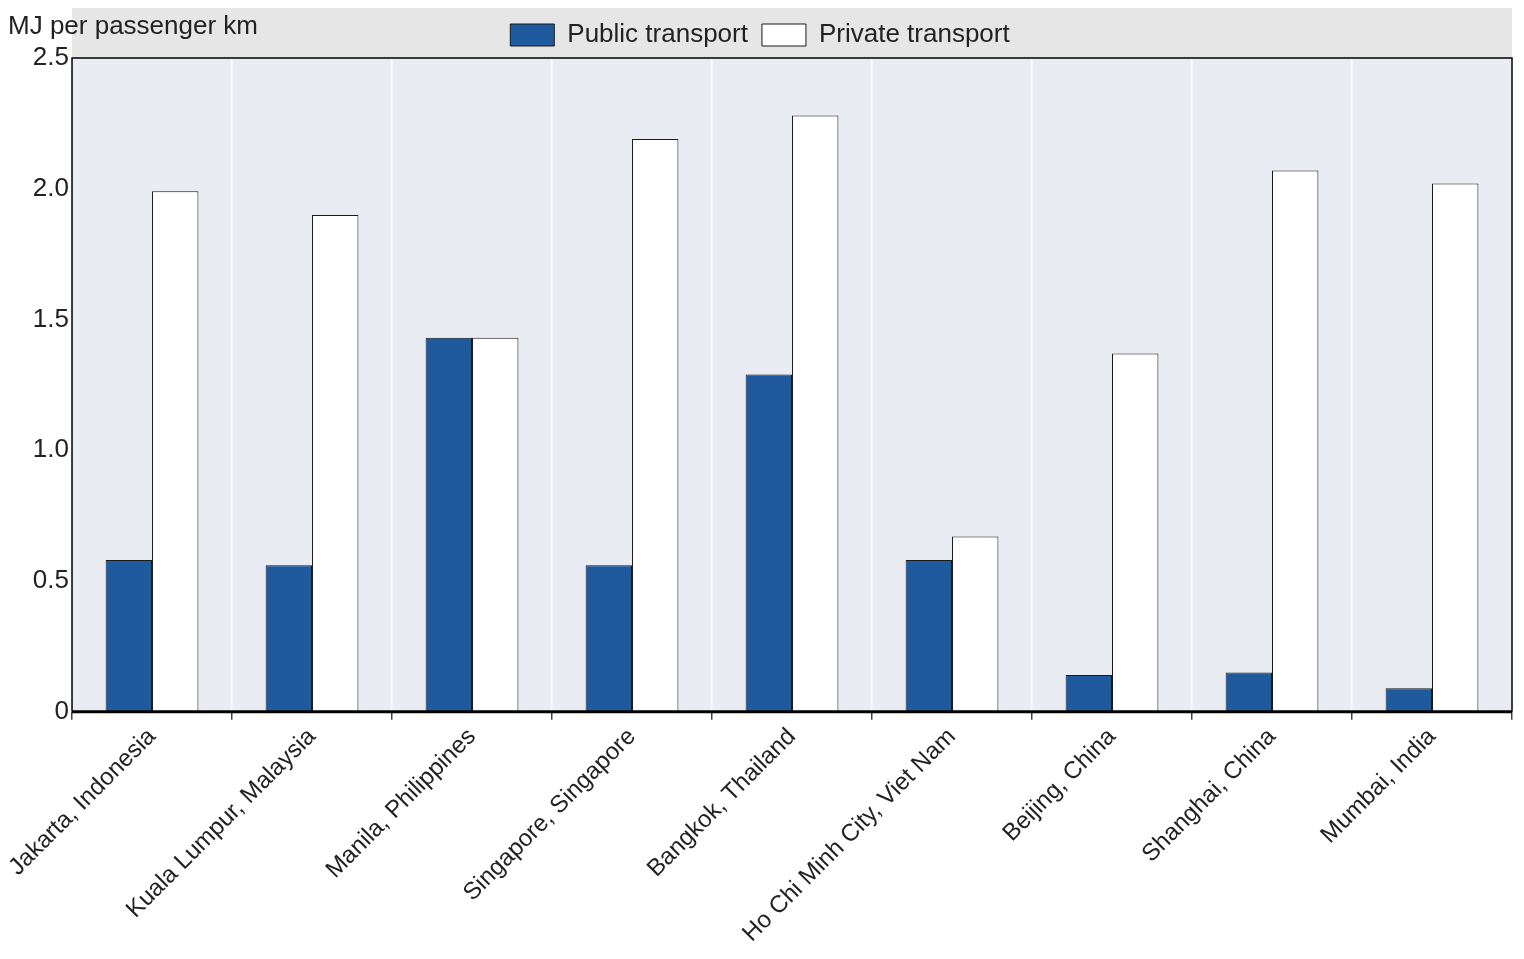 The image size is (1524, 959). I want to click on legend-label: Public transport, so click(658, 33).